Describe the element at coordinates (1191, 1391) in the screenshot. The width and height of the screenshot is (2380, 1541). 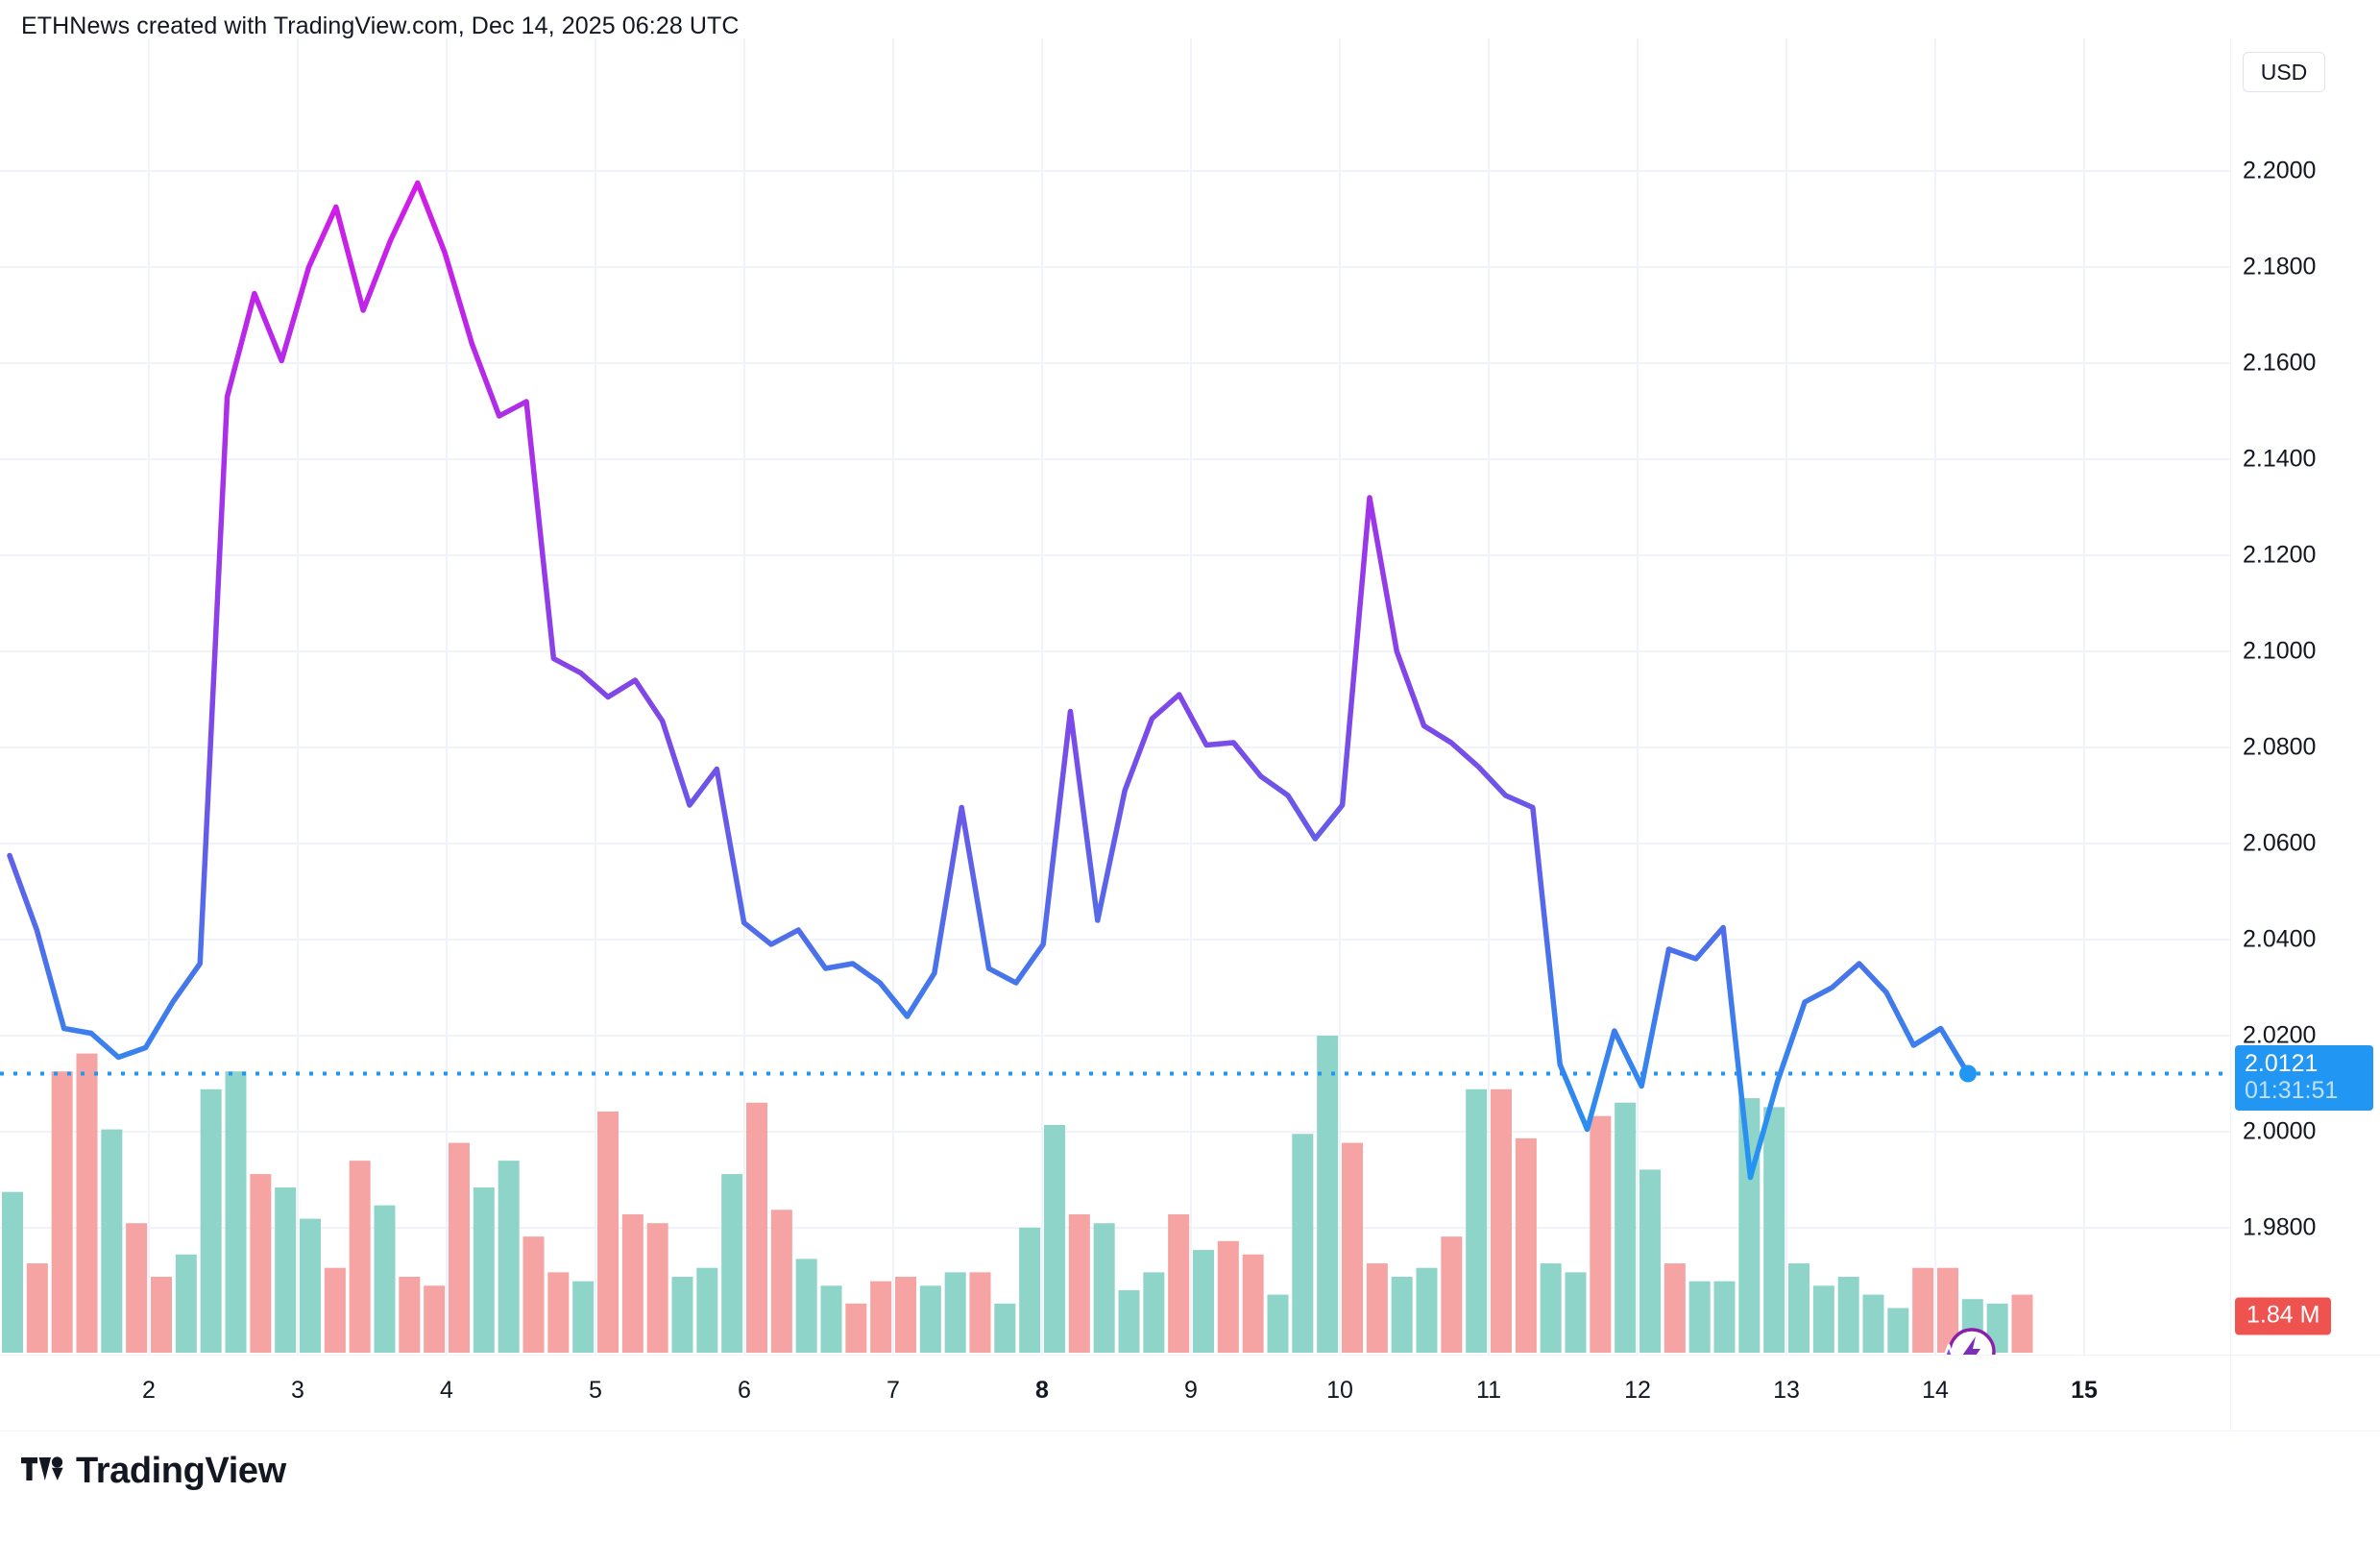
I see `time-tick-label: 9` at that location.